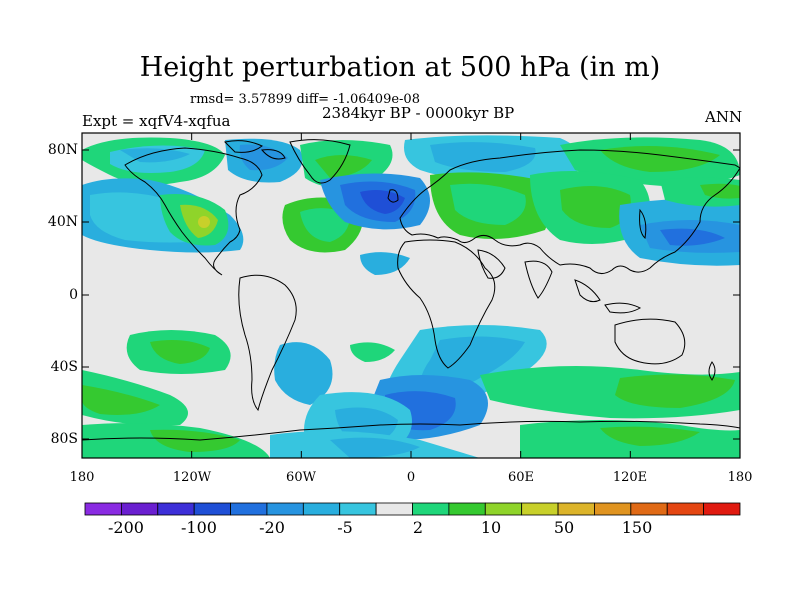  I want to click on colorbar, so click(412, 509).